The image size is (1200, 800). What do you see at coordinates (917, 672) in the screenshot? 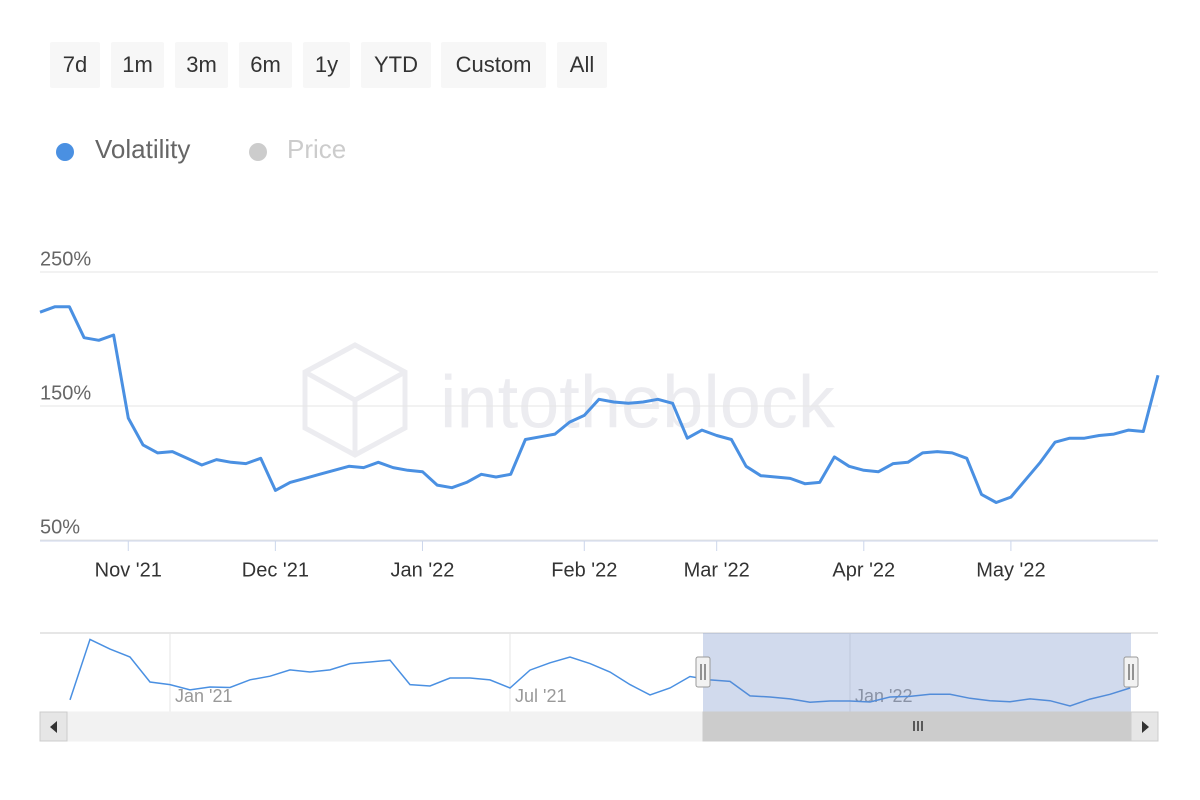
I see `navigator-selection` at bounding box center [917, 672].